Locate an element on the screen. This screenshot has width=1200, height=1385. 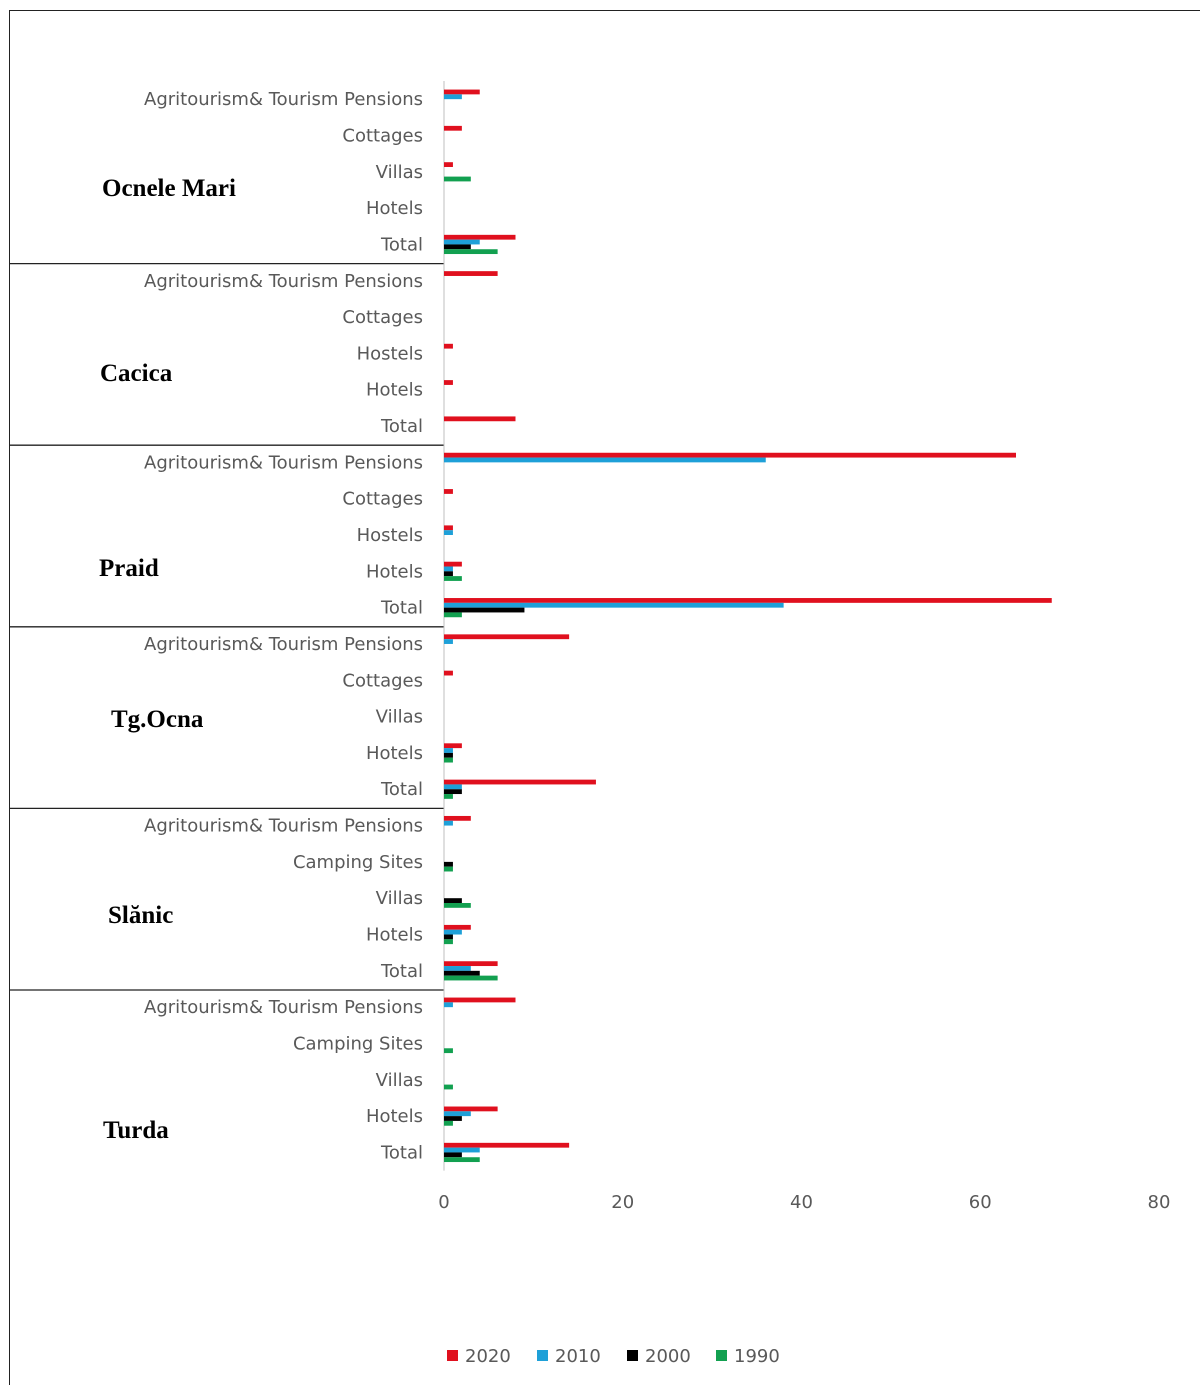
legend-swatch-2010 is located at coordinates (542, 1355).